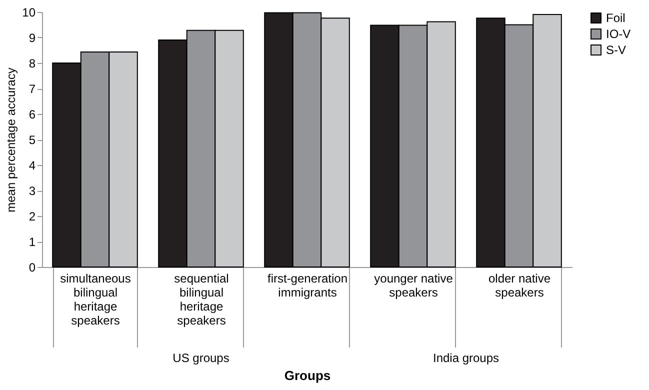 Image resolution: width=649 pixels, height=390 pixels. I want to click on text: US groups, so click(201, 358).